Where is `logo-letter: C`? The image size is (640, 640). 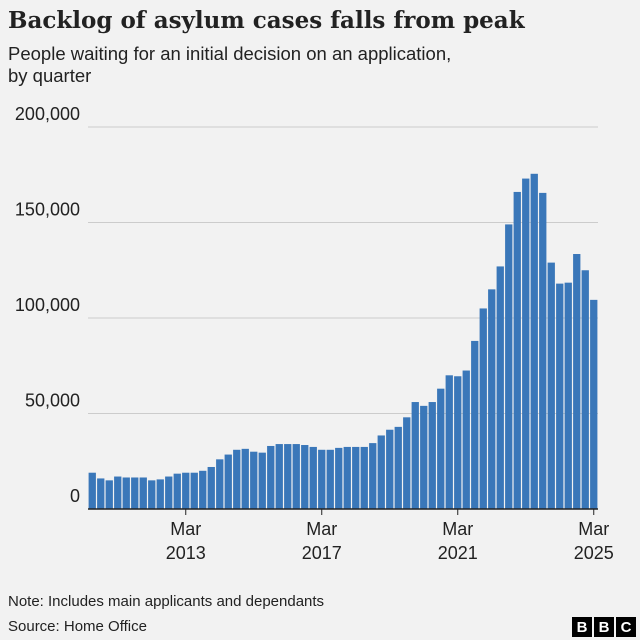 logo-letter: C is located at coordinates (626, 627).